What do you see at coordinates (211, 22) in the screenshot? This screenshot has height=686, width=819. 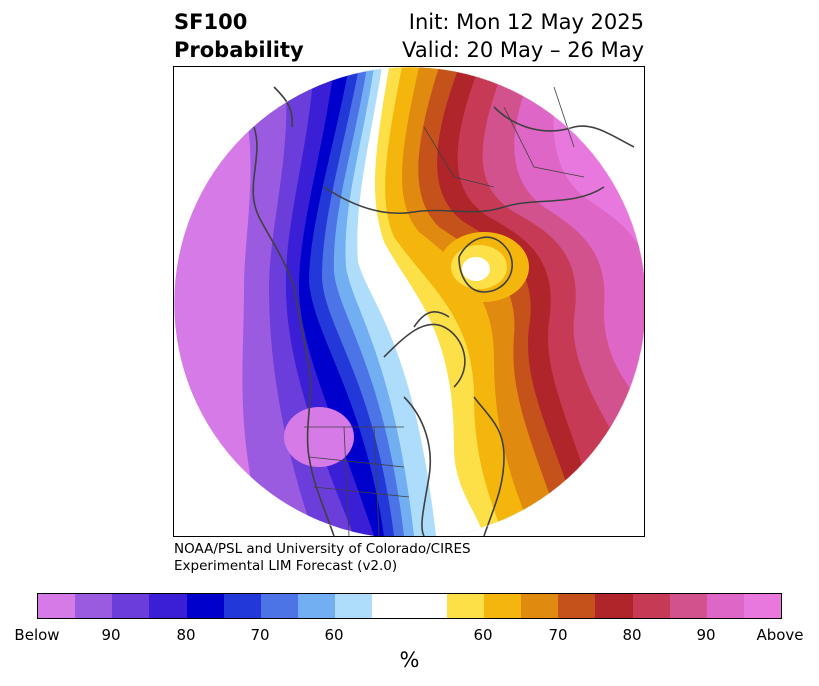 I see `variable-name: SF100` at bounding box center [211, 22].